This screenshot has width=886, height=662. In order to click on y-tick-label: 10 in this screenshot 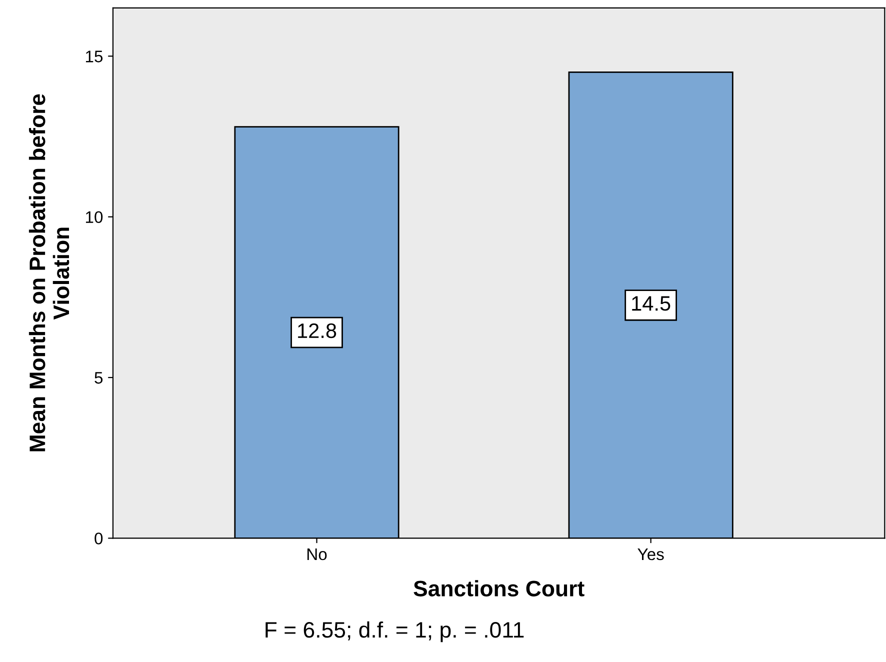, I will do `click(94, 217)`.